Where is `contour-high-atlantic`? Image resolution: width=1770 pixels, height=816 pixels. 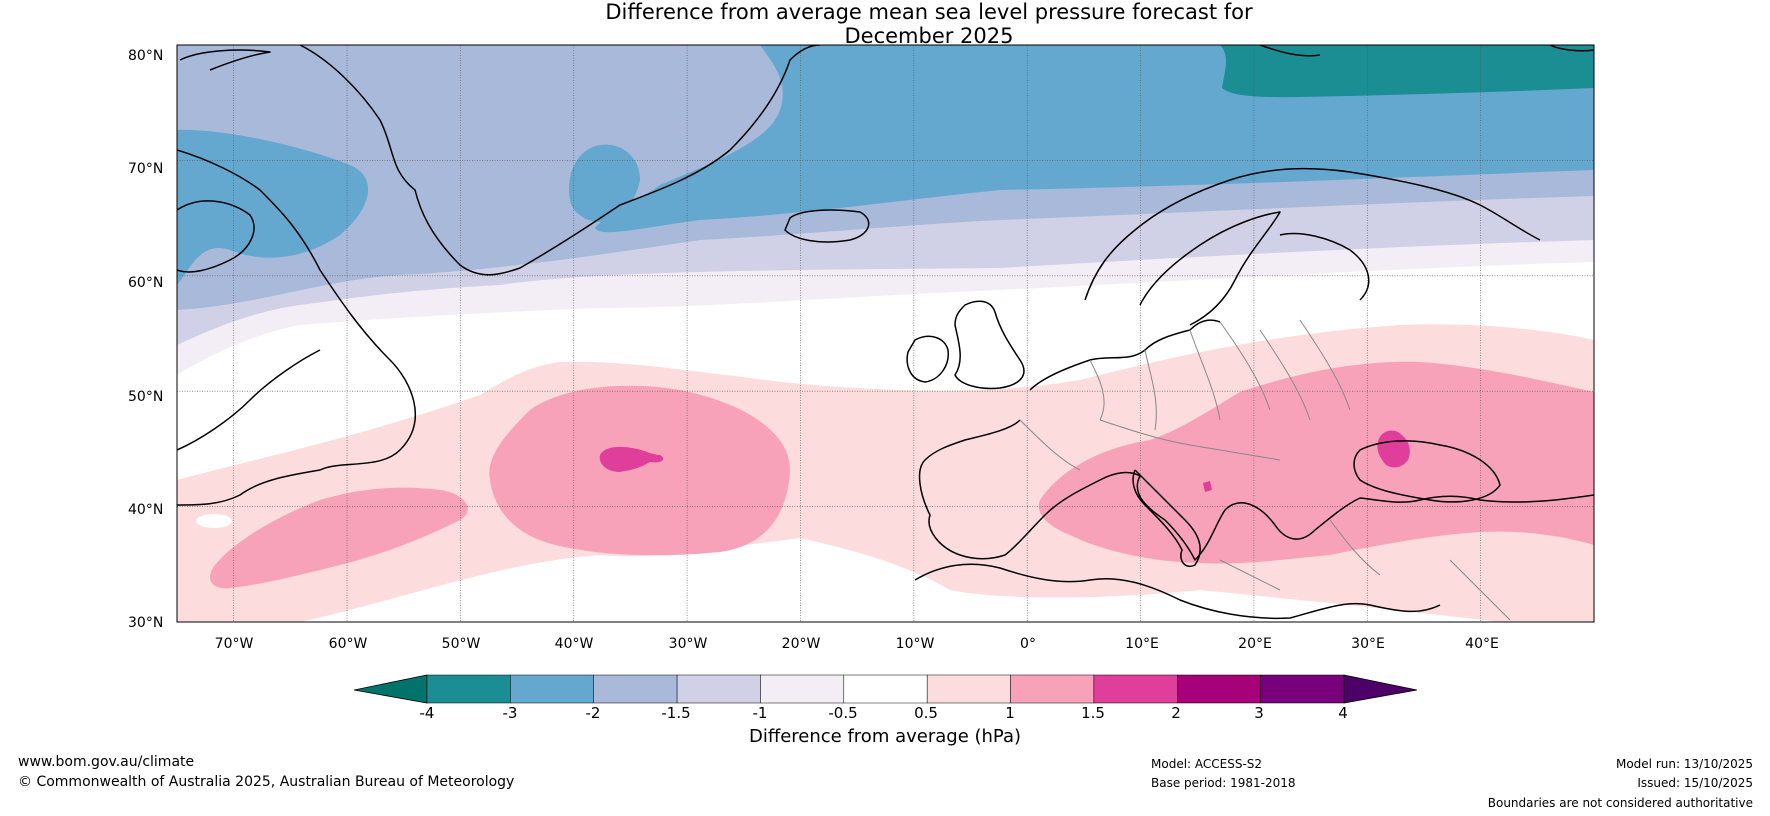
contour-high-atlantic is located at coordinates (639, 470).